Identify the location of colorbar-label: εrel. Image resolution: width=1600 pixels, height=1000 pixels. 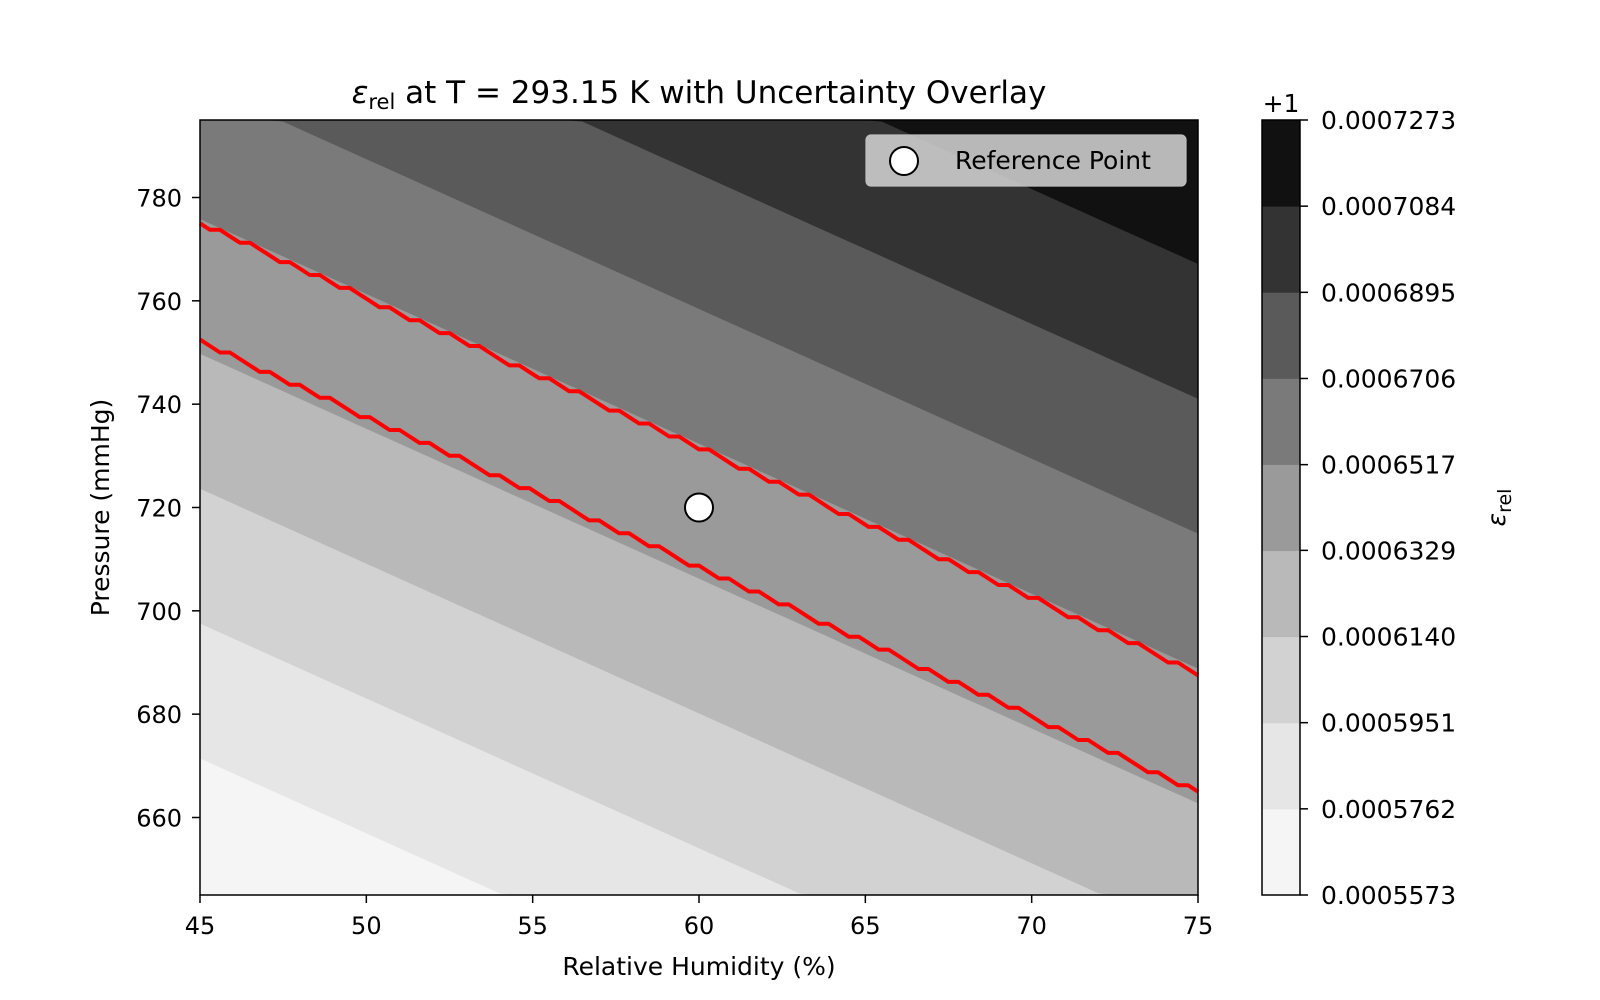
(1499, 508).